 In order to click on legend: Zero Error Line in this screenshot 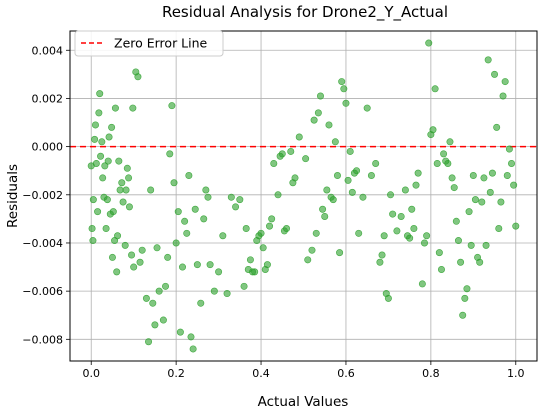, I will do `click(149, 43)`.